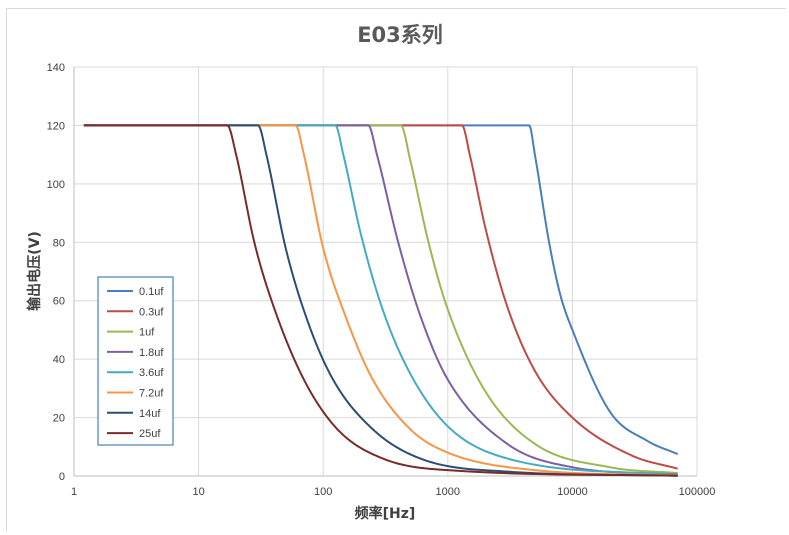 The image size is (789, 535). Describe the element at coordinates (59, 360) in the screenshot. I see `y-tick-label: 40` at that location.